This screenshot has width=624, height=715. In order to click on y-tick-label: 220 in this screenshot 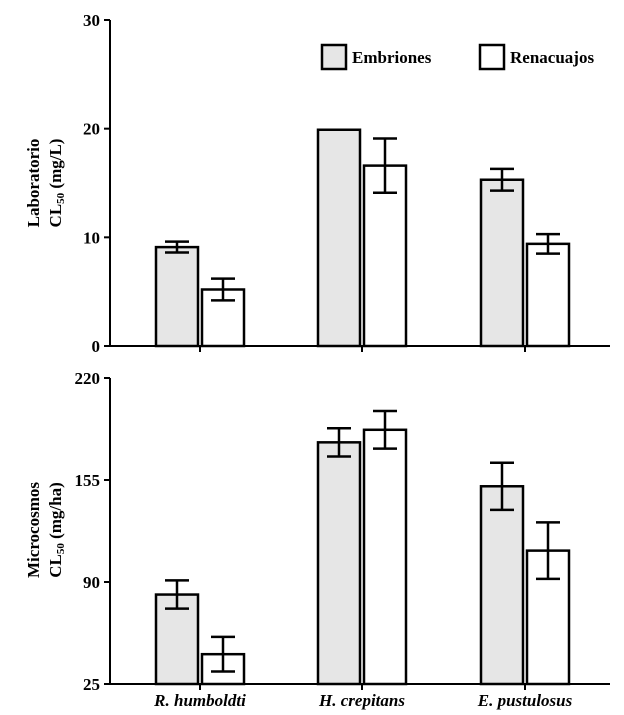, I will do `click(88, 378)`.